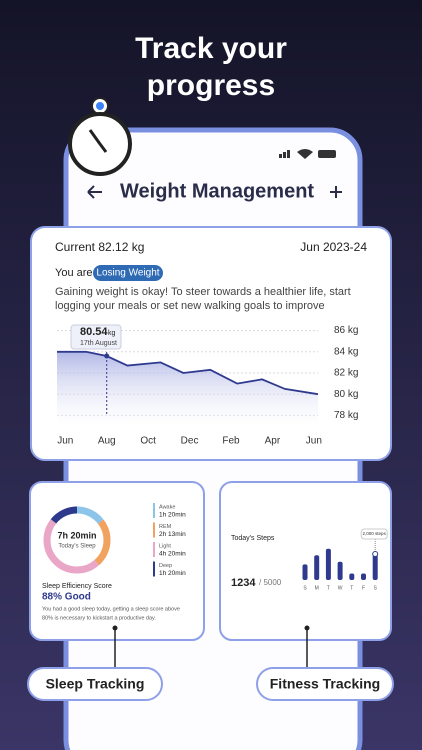 The width and height of the screenshot is (422, 750). Describe the element at coordinates (307, 154) in the screenshot. I see `status-icons` at that location.